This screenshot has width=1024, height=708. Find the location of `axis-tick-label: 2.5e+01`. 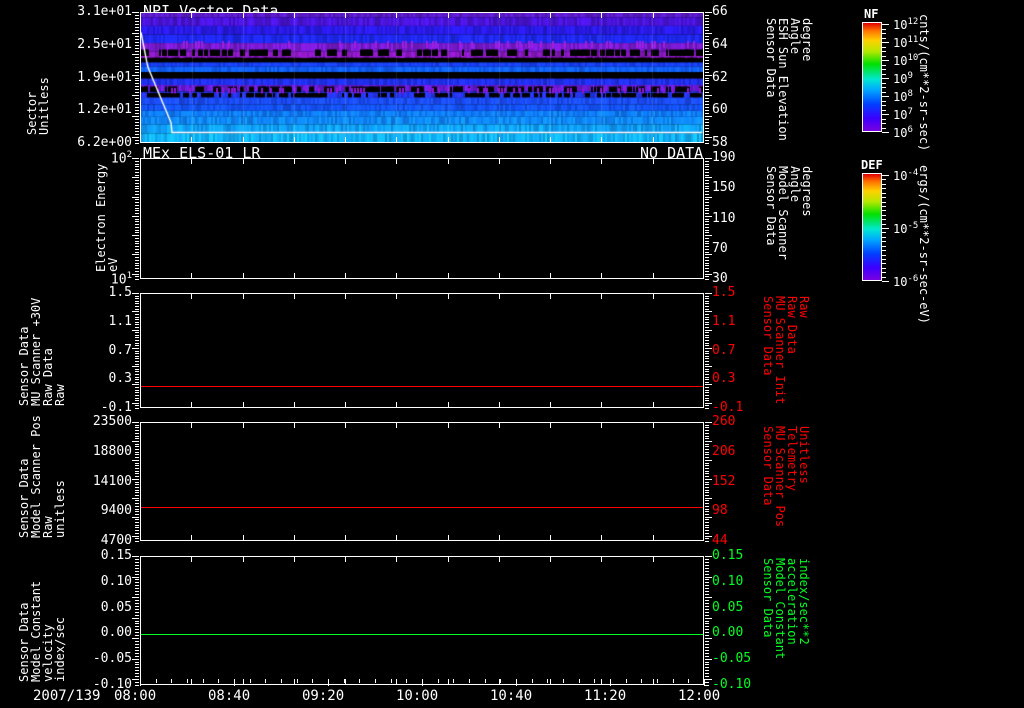

axis-tick-label: 2.5e+01 is located at coordinates (104, 44).